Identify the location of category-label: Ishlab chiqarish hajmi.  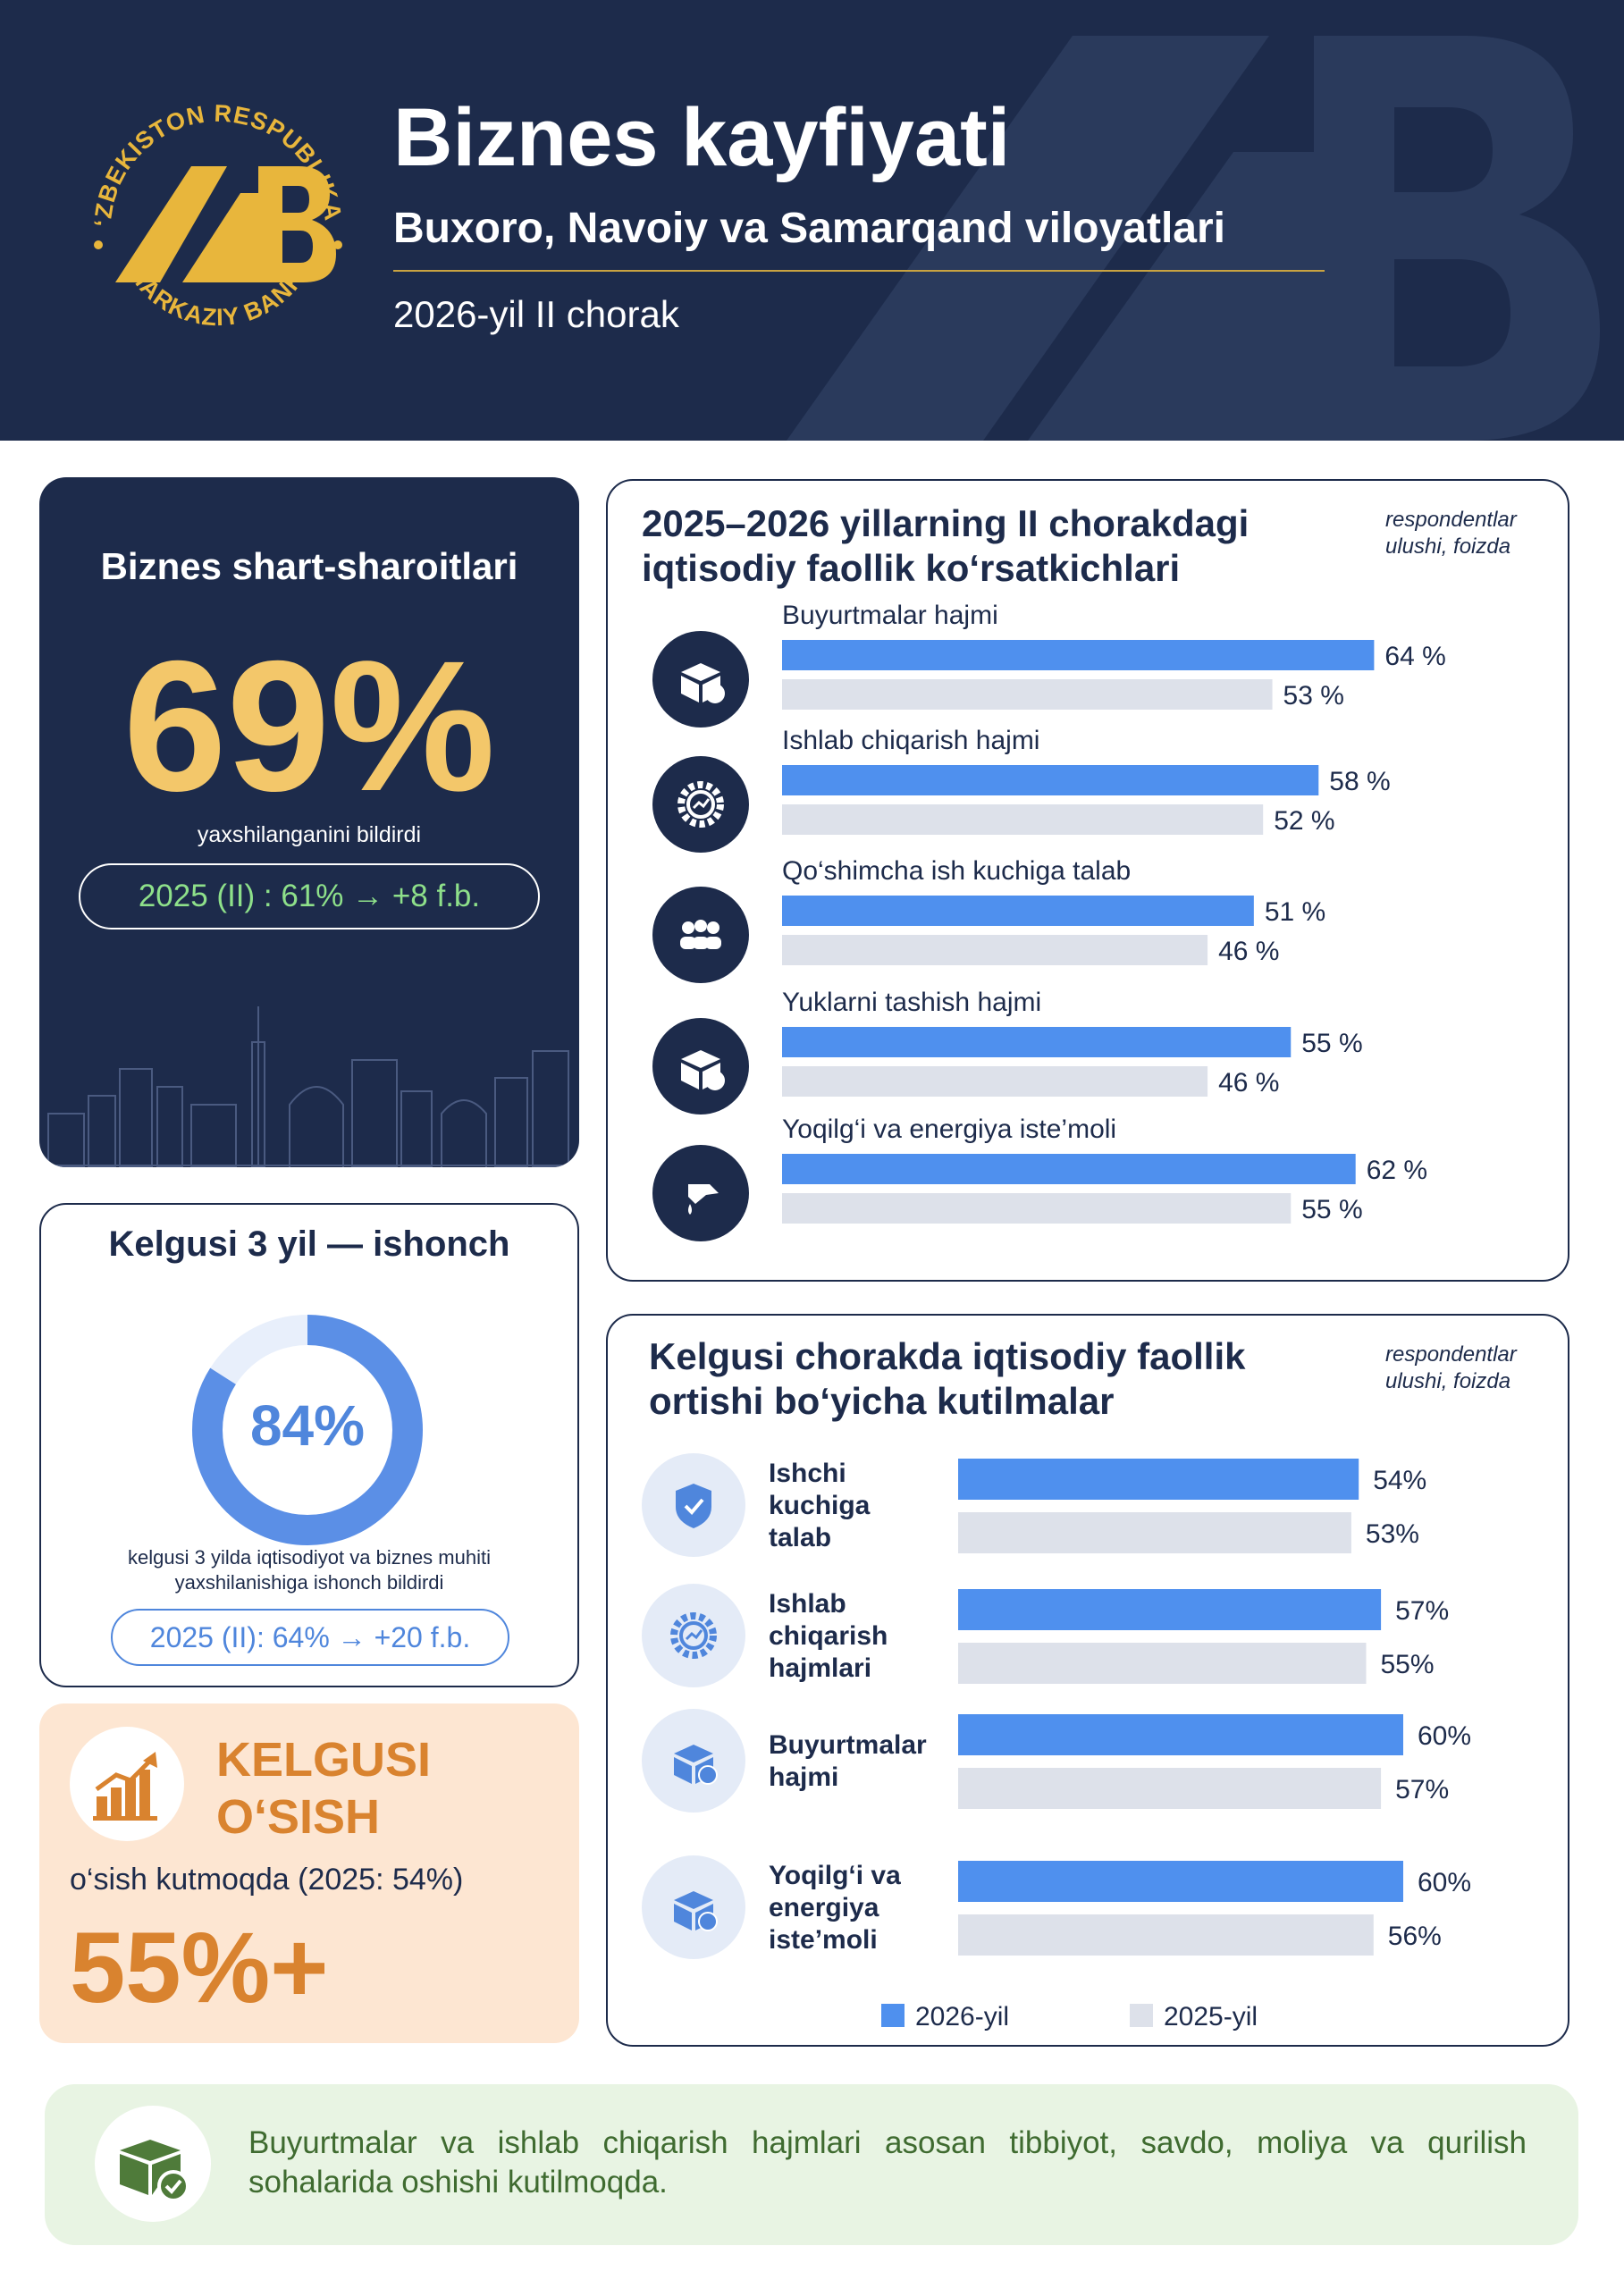
(910, 741).